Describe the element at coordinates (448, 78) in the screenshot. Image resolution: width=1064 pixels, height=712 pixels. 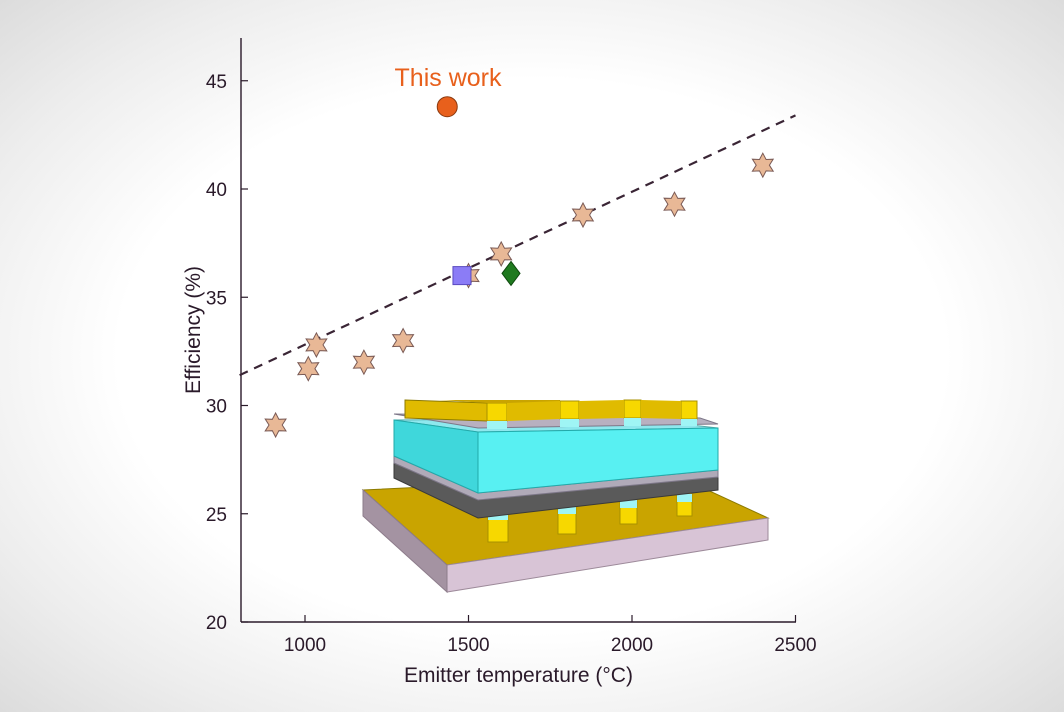
I see `this-work-annotation: This work` at that location.